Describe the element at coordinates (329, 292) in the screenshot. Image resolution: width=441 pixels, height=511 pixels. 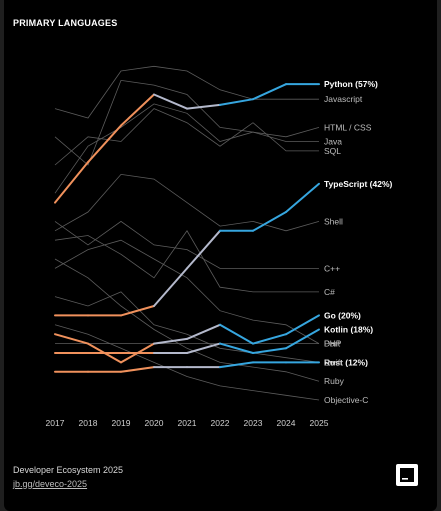
I see `series-label-c: C#` at that location.